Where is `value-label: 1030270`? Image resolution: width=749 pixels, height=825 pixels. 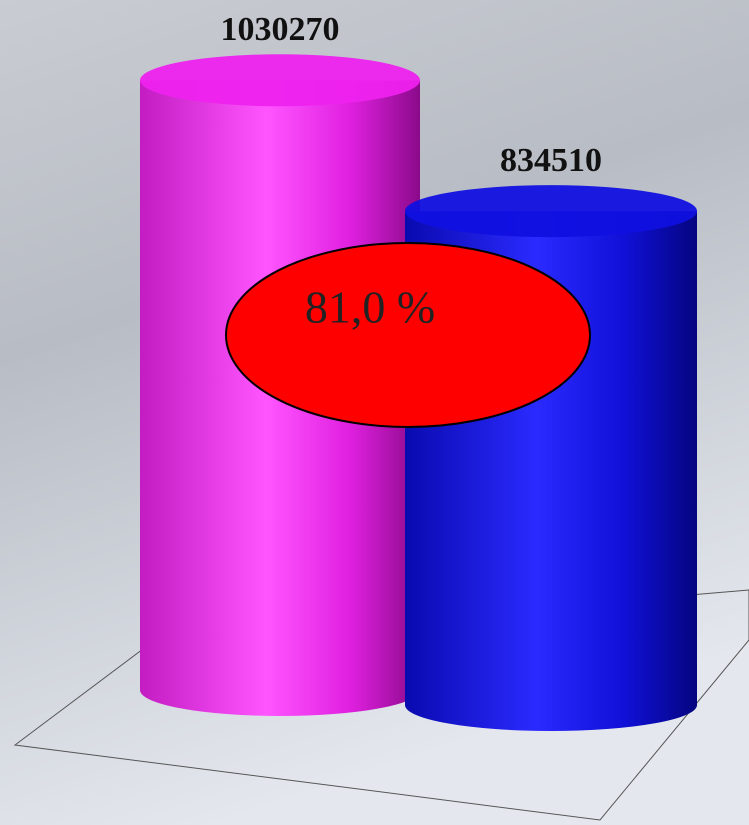 value-label: 1030270 is located at coordinates (280, 29).